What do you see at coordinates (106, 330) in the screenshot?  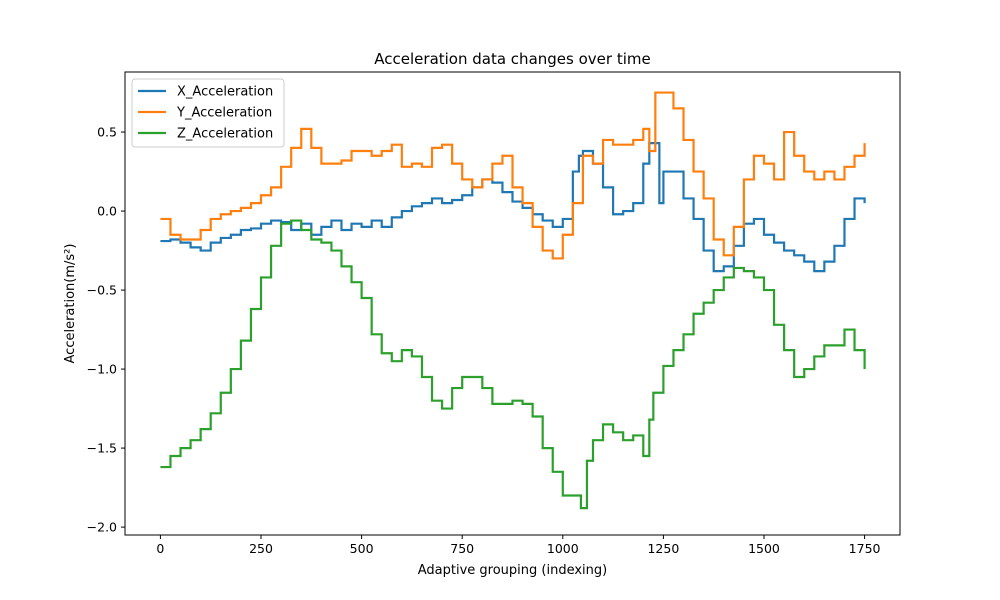 I see `y-axis-ticks: −2.0 −1.5 −1.0 −0.5 0.0 0.5` at bounding box center [106, 330].